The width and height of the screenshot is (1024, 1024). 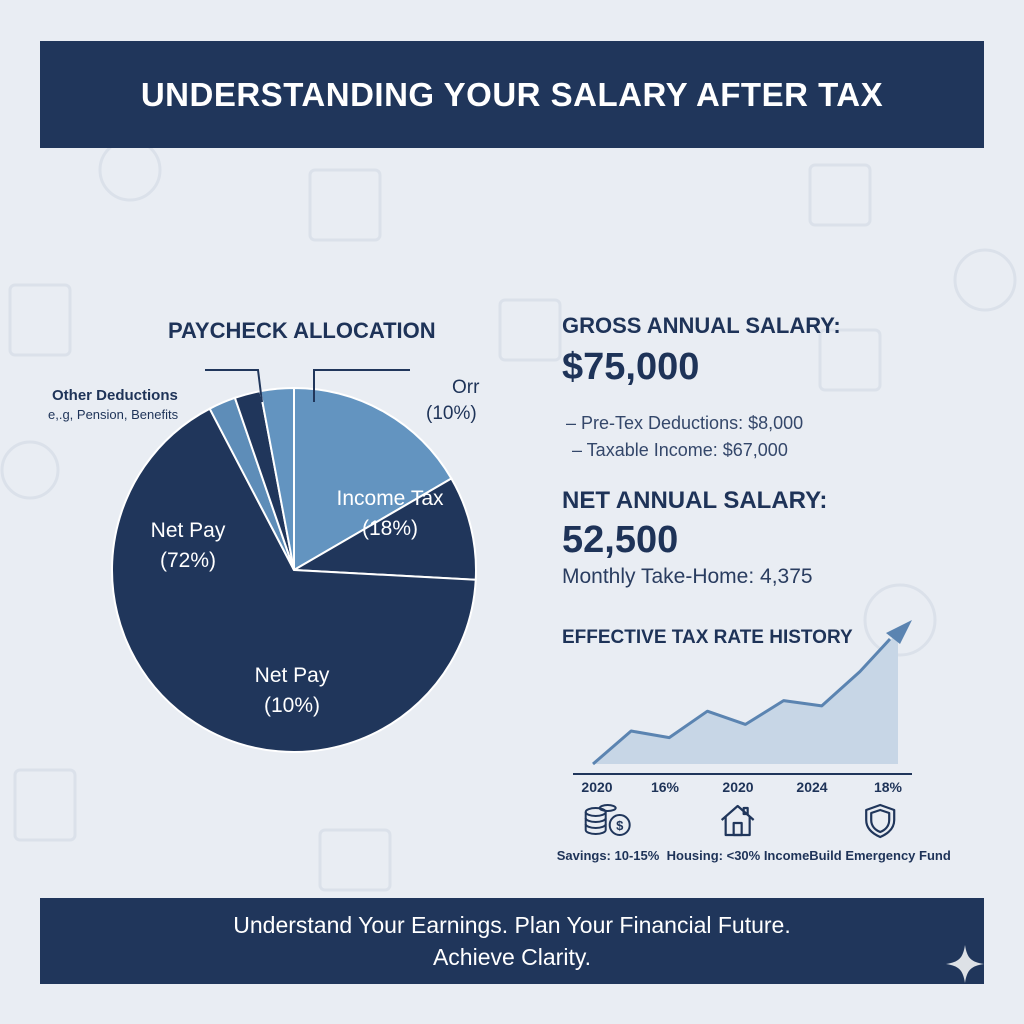 What do you see at coordinates (451, 413) in the screenshot?
I see `orr-callout-pct: (10%)` at bounding box center [451, 413].